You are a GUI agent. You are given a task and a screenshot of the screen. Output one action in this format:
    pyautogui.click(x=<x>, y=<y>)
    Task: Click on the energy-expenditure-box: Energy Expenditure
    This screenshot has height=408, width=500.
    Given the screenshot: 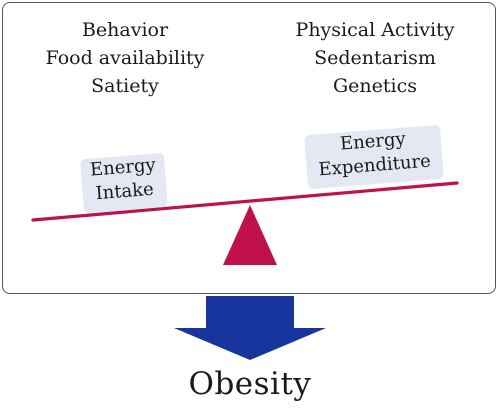 What is the action you would take?
    pyautogui.click(x=374, y=157)
    